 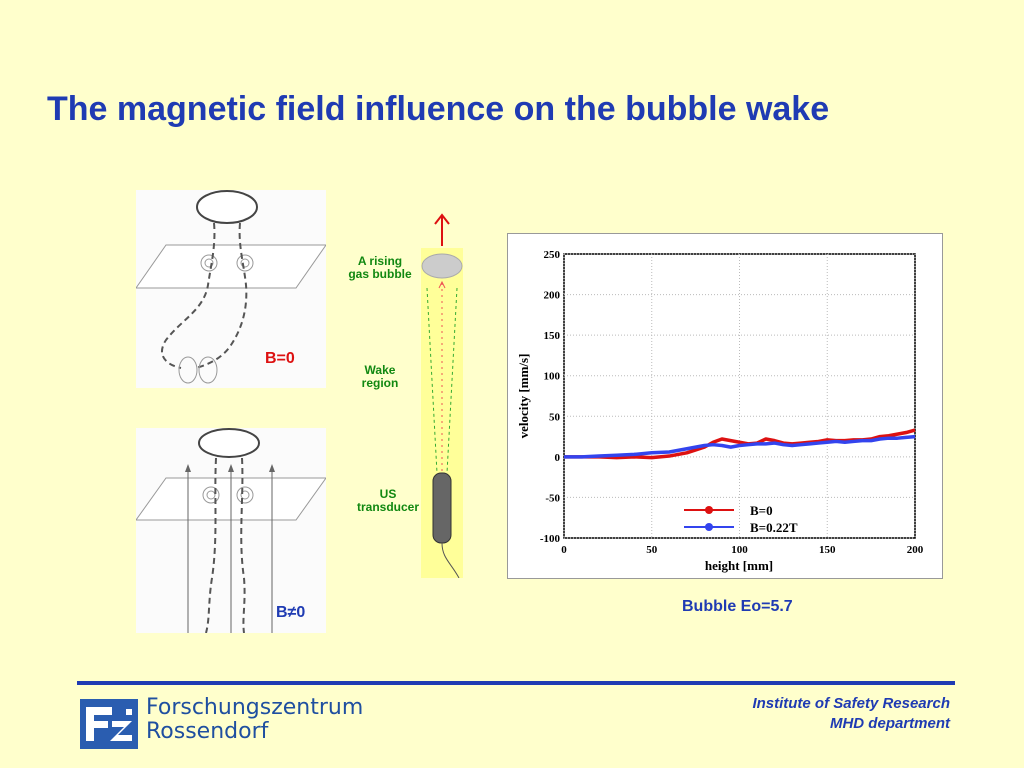 What do you see at coordinates (555, 417) in the screenshot?
I see `y-tick-label: 50` at bounding box center [555, 417].